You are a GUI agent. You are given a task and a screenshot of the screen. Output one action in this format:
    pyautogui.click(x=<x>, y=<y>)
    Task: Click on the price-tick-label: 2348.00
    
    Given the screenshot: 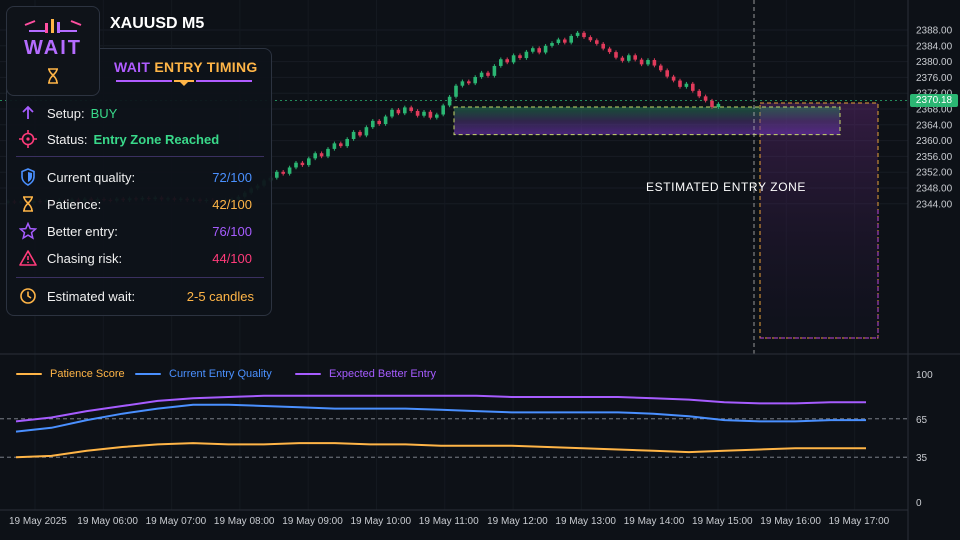 What is the action you would take?
    pyautogui.click(x=934, y=189)
    